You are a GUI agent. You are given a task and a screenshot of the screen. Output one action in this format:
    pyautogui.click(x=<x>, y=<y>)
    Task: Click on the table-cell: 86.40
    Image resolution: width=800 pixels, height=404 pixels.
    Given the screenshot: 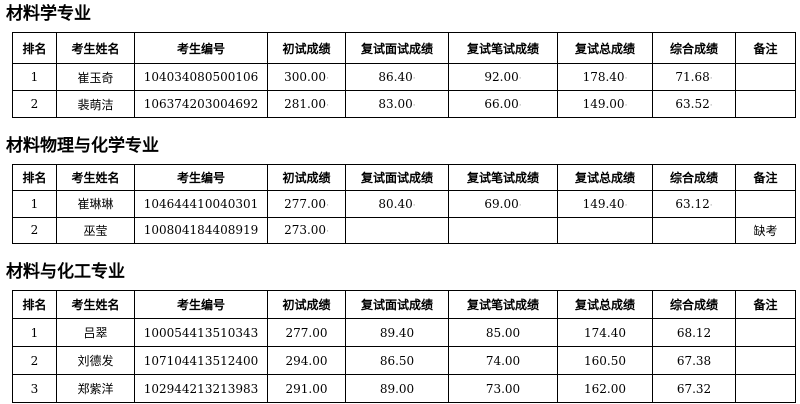 What is the action you would take?
    pyautogui.click(x=397, y=77)
    